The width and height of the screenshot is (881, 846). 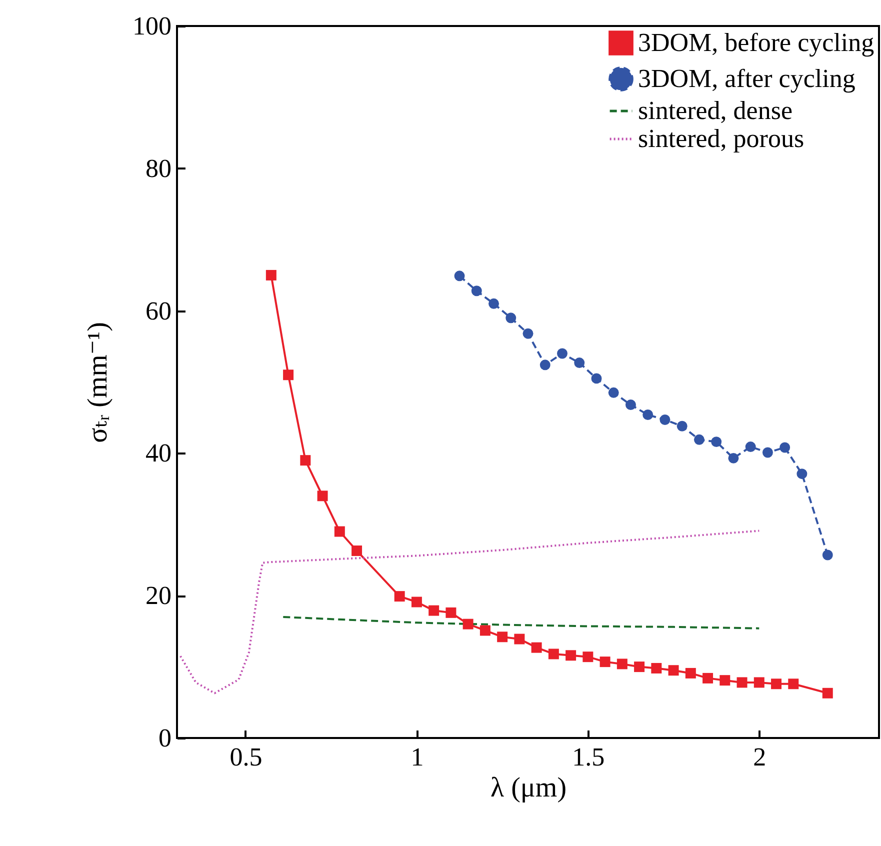 What do you see at coordinates (98, 382) in the screenshot?
I see `y-axis-title: σₜᵣ (mm⁻¹)` at bounding box center [98, 382].